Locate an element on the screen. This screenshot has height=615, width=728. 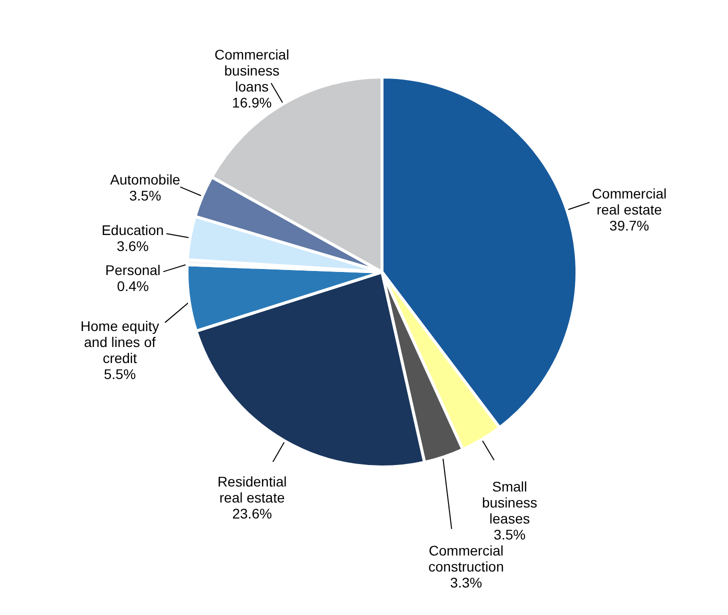
slice-label: Automobile is located at coordinates (145, 180).